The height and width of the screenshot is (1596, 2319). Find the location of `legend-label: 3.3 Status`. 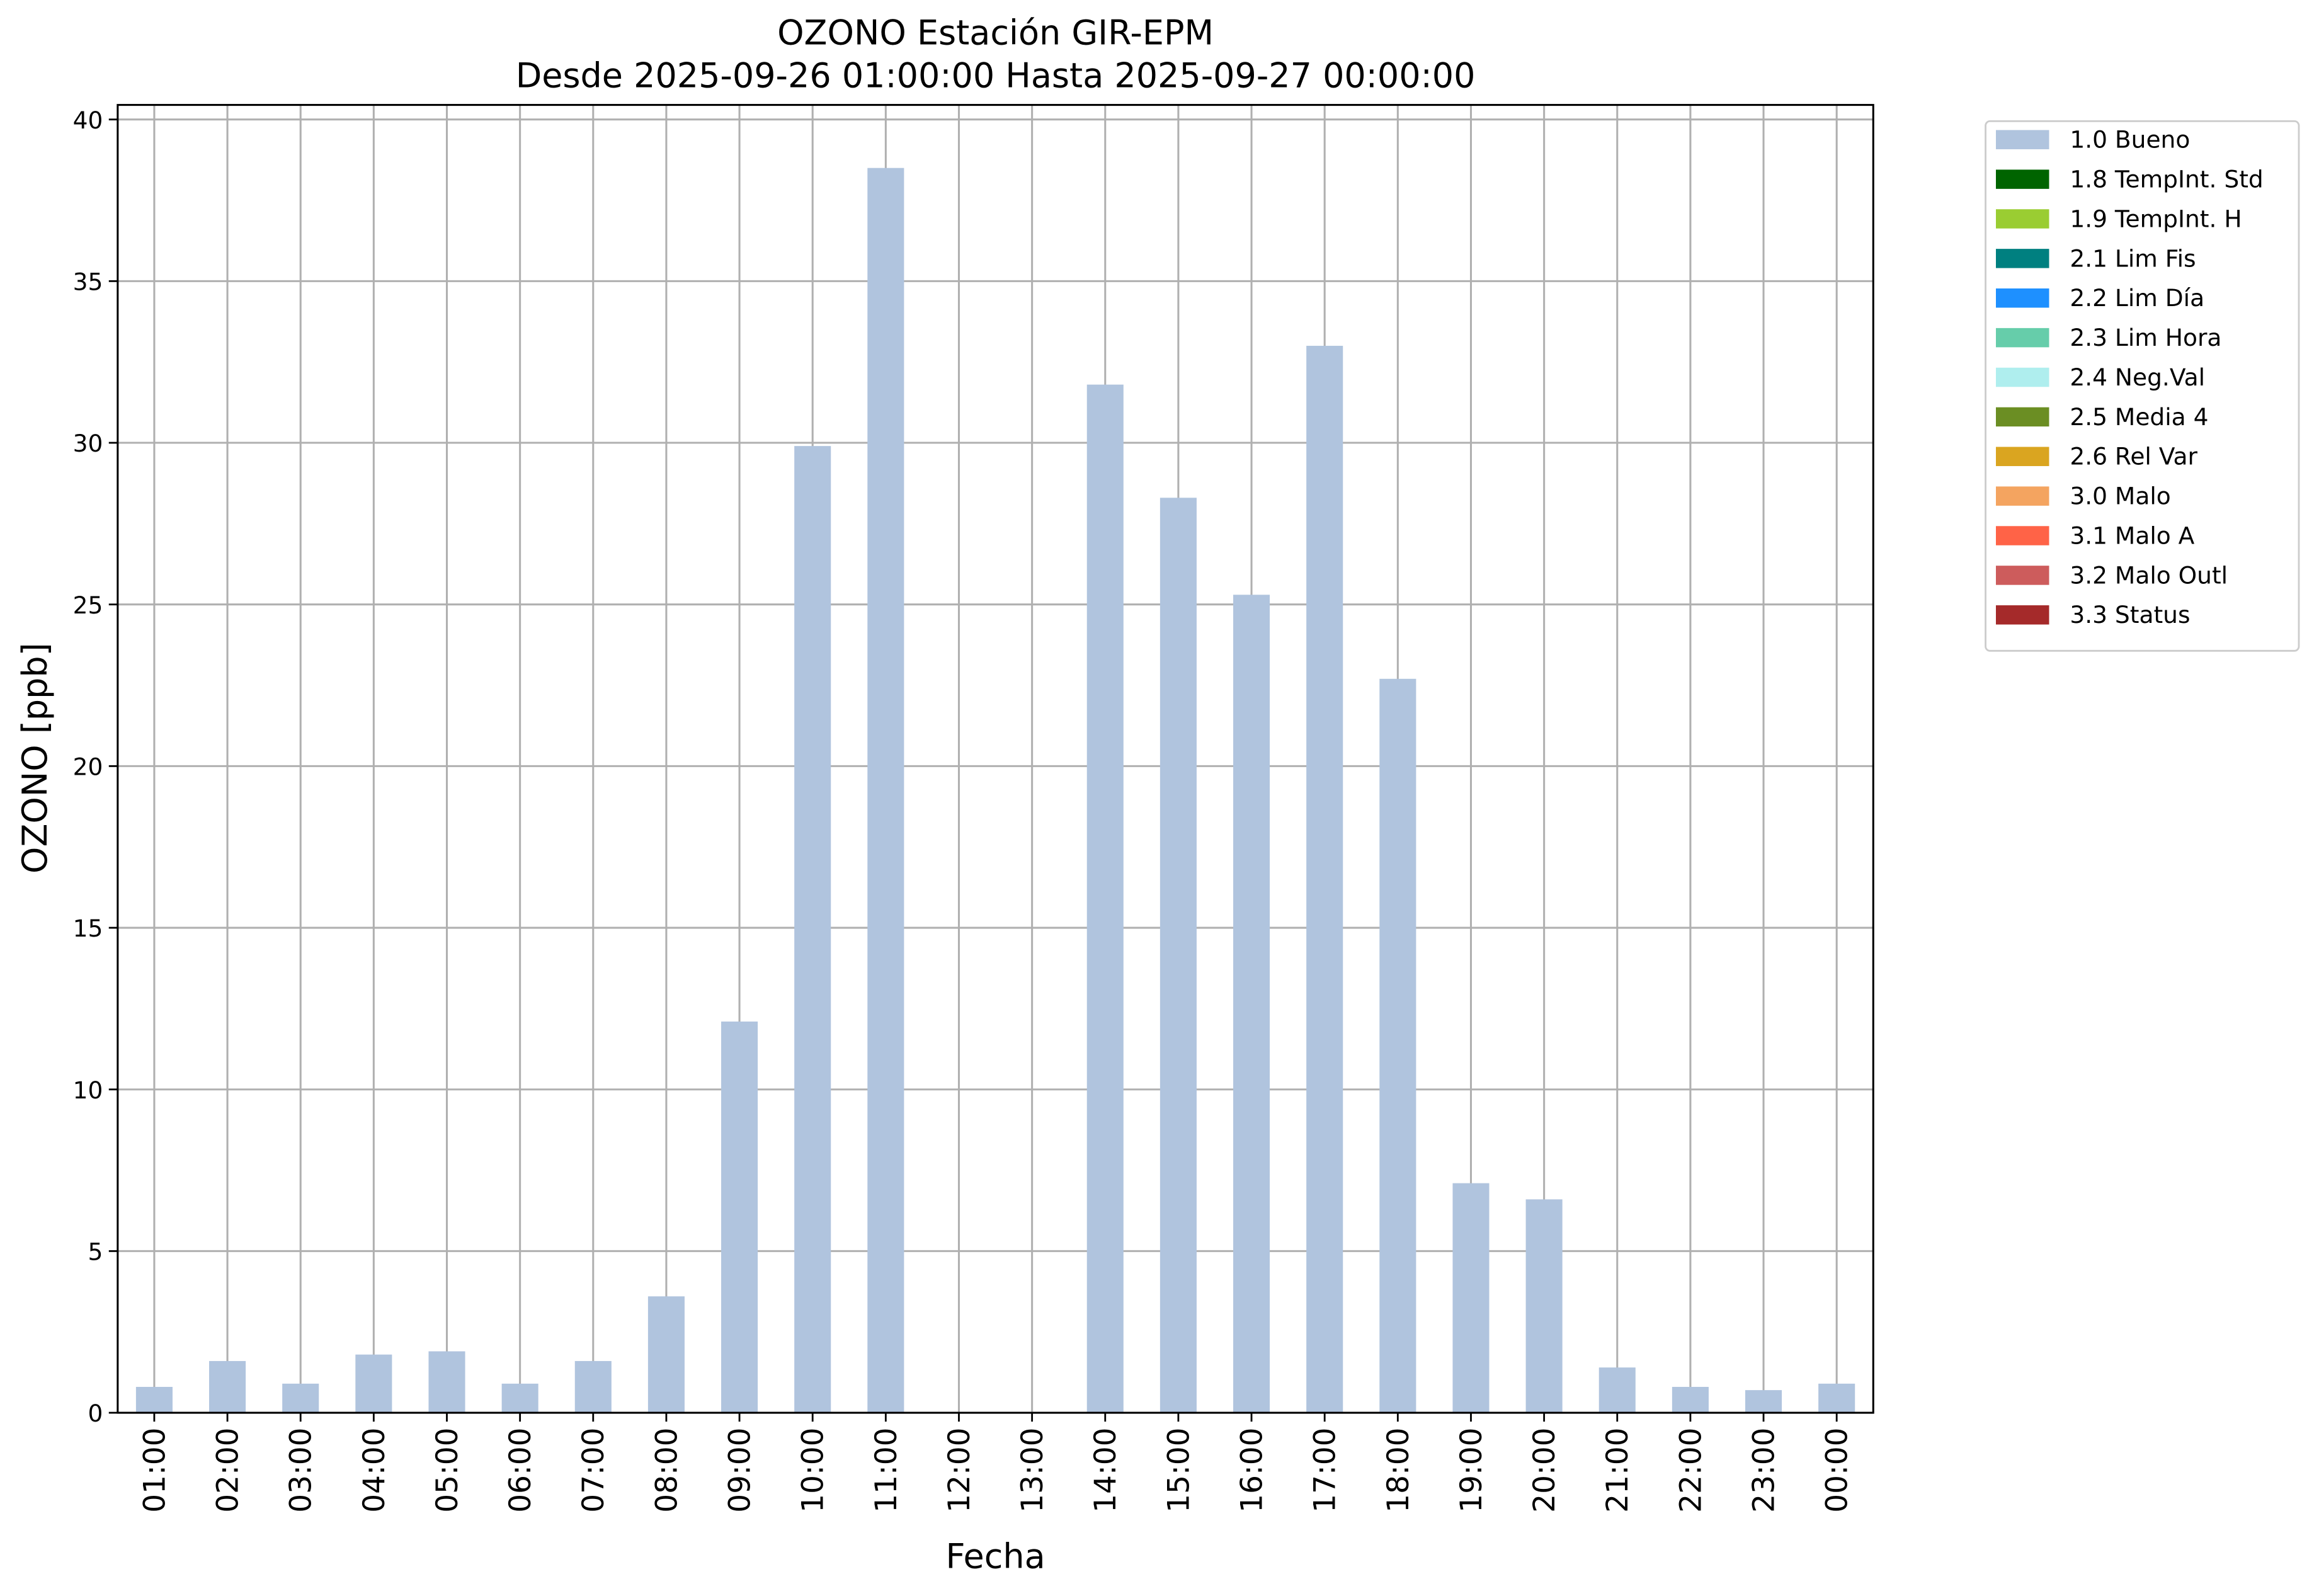

legend-label: 3.3 Status is located at coordinates (2130, 615).